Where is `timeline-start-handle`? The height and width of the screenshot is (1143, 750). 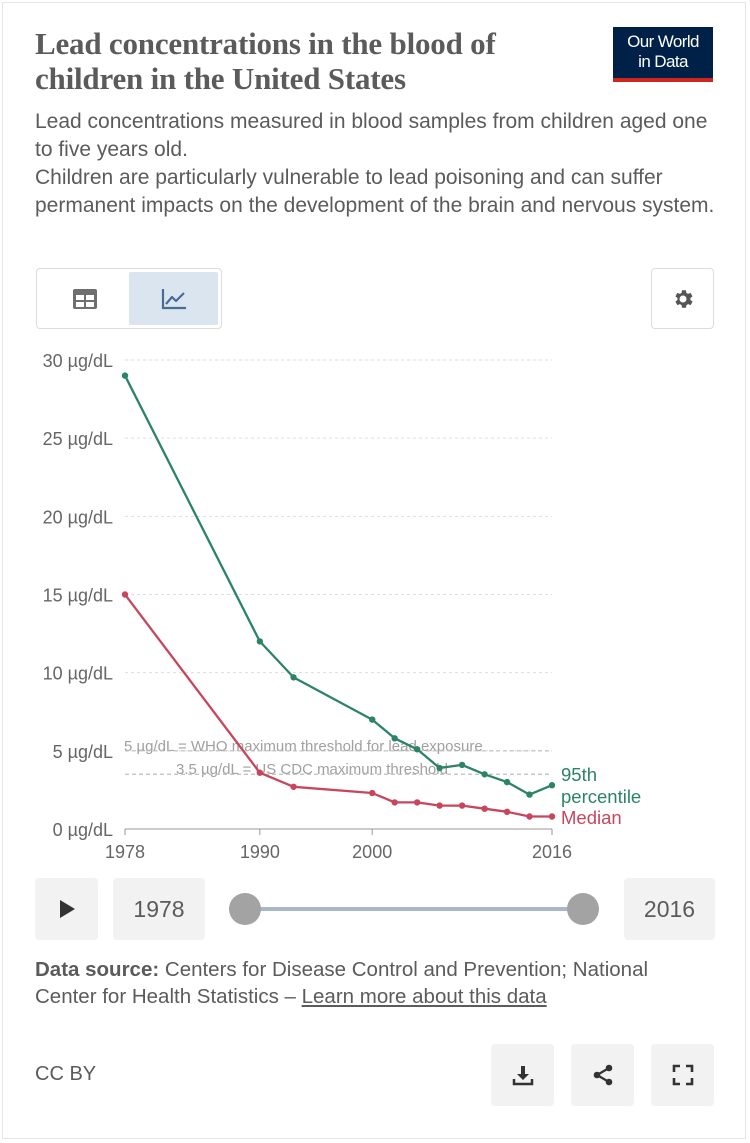 timeline-start-handle is located at coordinates (245, 909).